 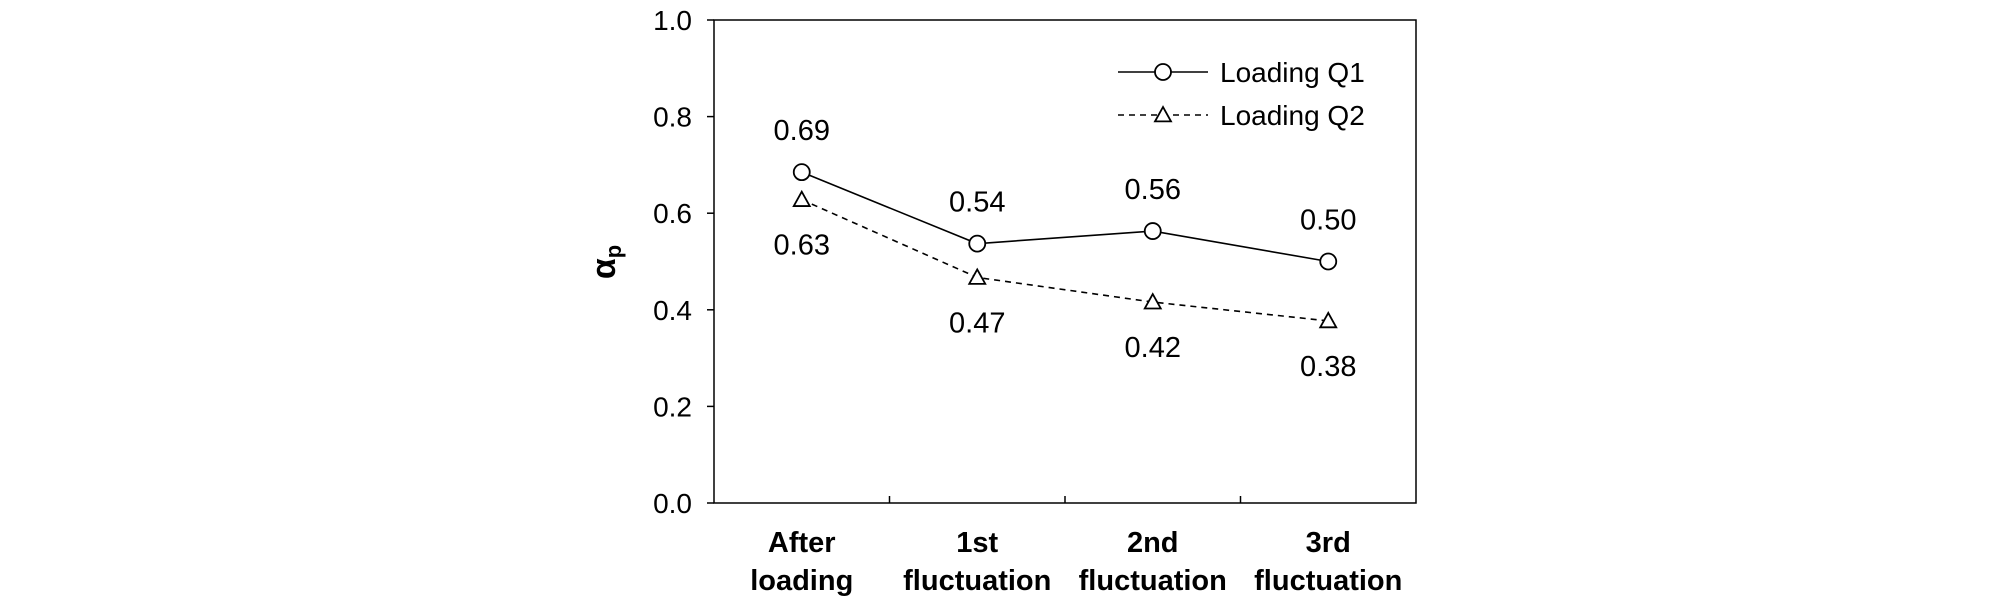 What do you see at coordinates (1292, 72) in the screenshot?
I see `legend-label: Loading Q1` at bounding box center [1292, 72].